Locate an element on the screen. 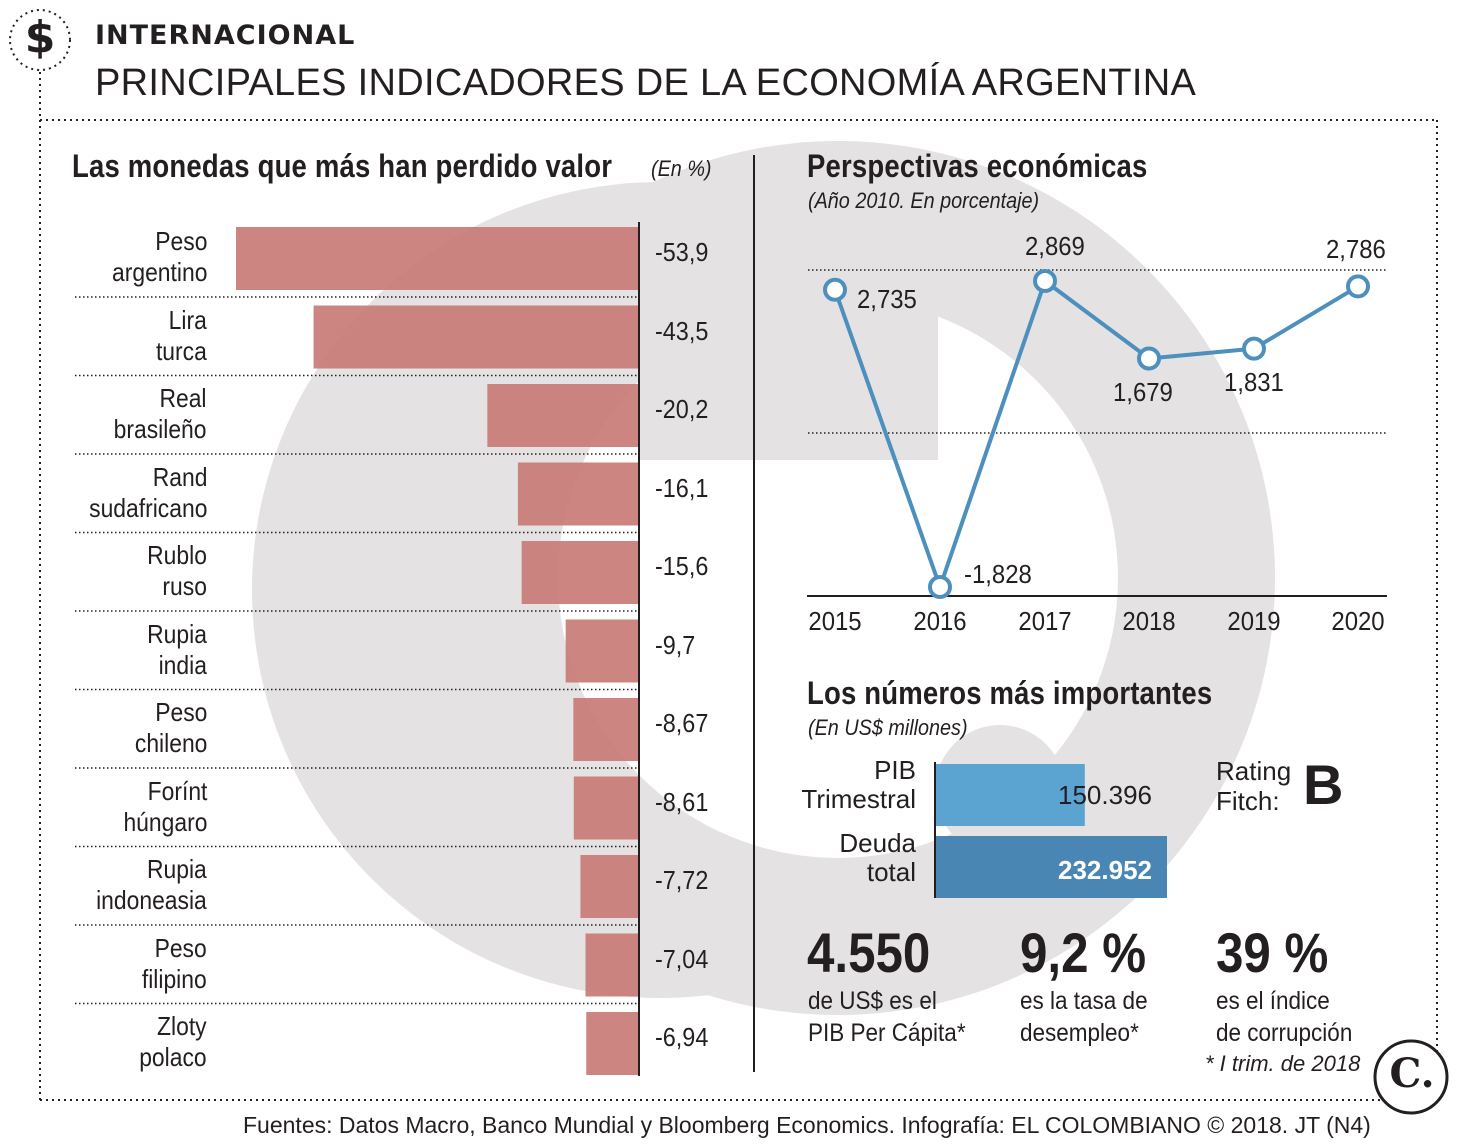 This screenshot has height=1146, width=1473. pib-label: PIB Trimestral is located at coordinates (808, 785).